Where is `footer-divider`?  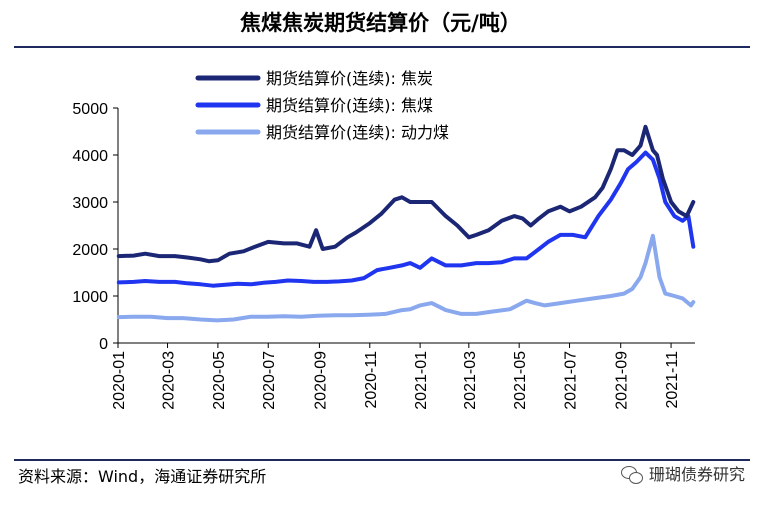
footer-divider is located at coordinates (382, 460).